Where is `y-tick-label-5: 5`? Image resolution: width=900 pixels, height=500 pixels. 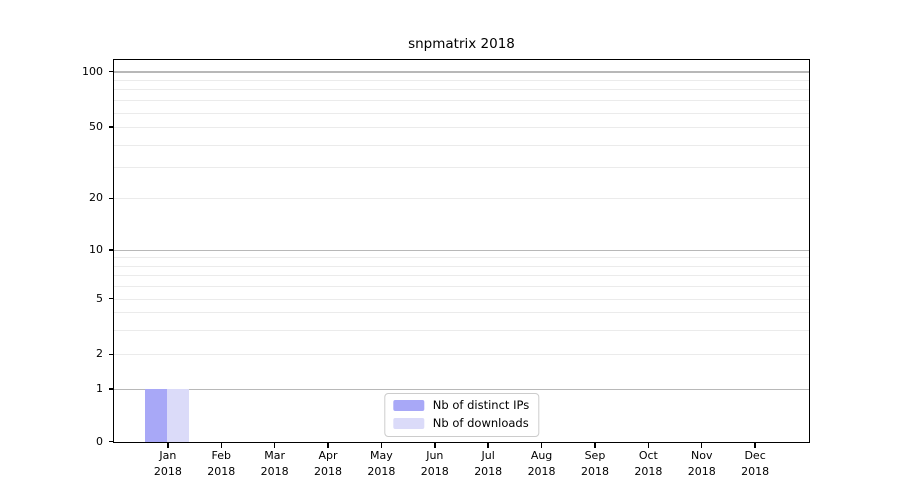
y-tick-label-5: 5 is located at coordinates (99, 298).